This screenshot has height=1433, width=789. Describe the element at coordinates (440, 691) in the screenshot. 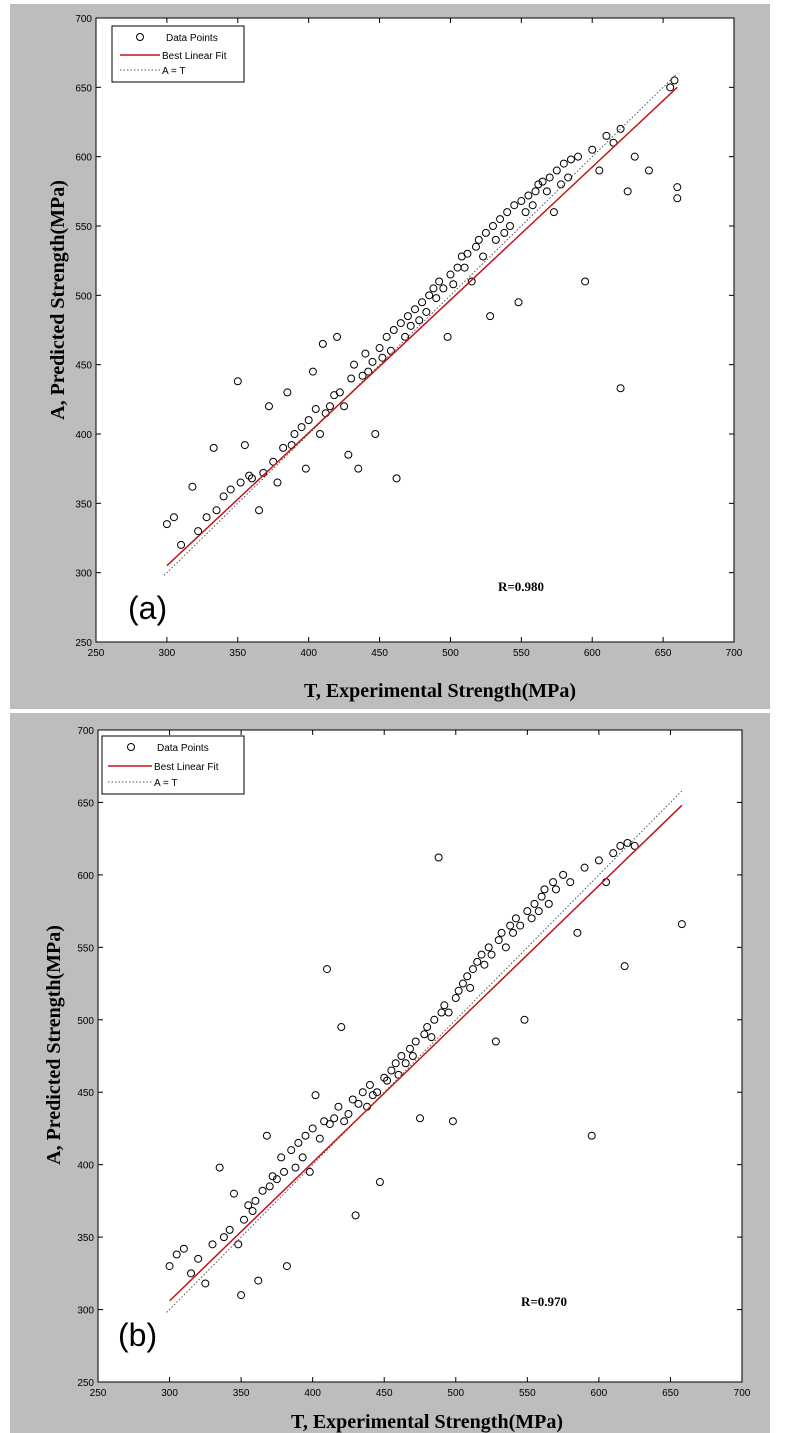

I see `x-axis-title: T, Experimental Strength(MPa)` at that location.